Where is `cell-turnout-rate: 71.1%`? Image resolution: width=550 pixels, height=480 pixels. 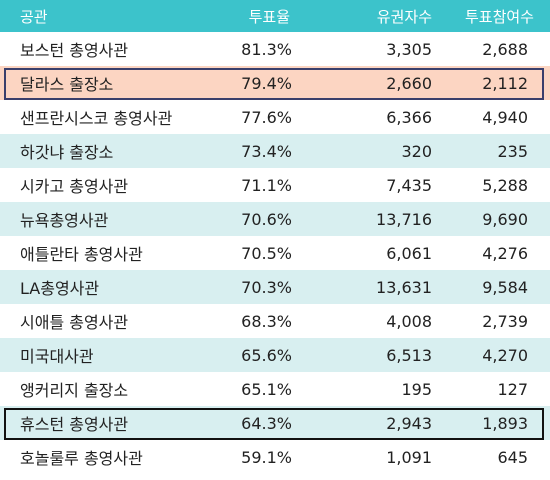 cell-turnout-rate: 71.1% is located at coordinates (266, 185).